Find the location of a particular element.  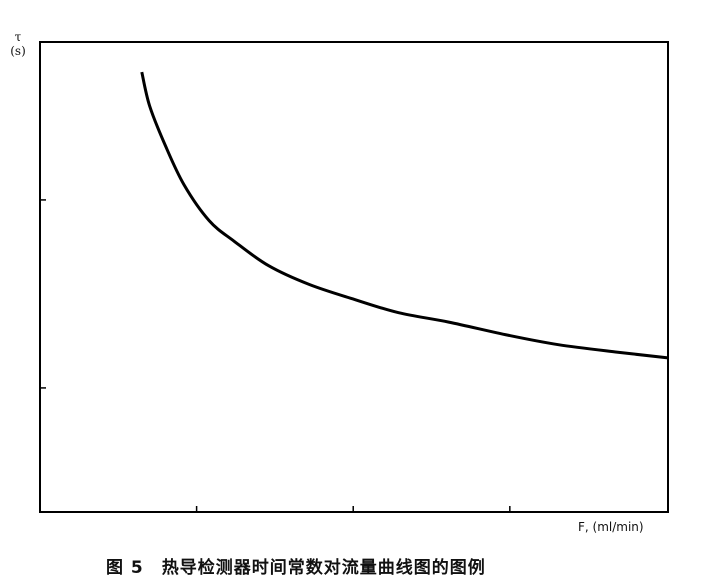

y-axis-label: τ (s) is located at coordinates (18, 44).